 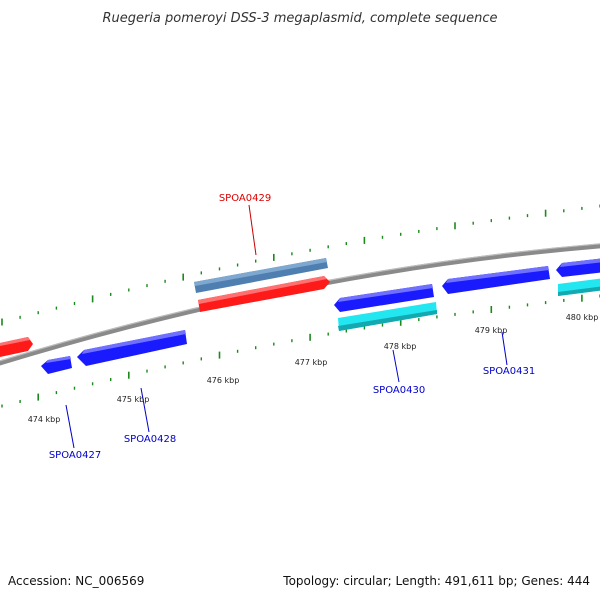 What do you see at coordinates (399, 390) in the screenshot?
I see `gene-label-spoa0430: SPOA0430` at bounding box center [399, 390].